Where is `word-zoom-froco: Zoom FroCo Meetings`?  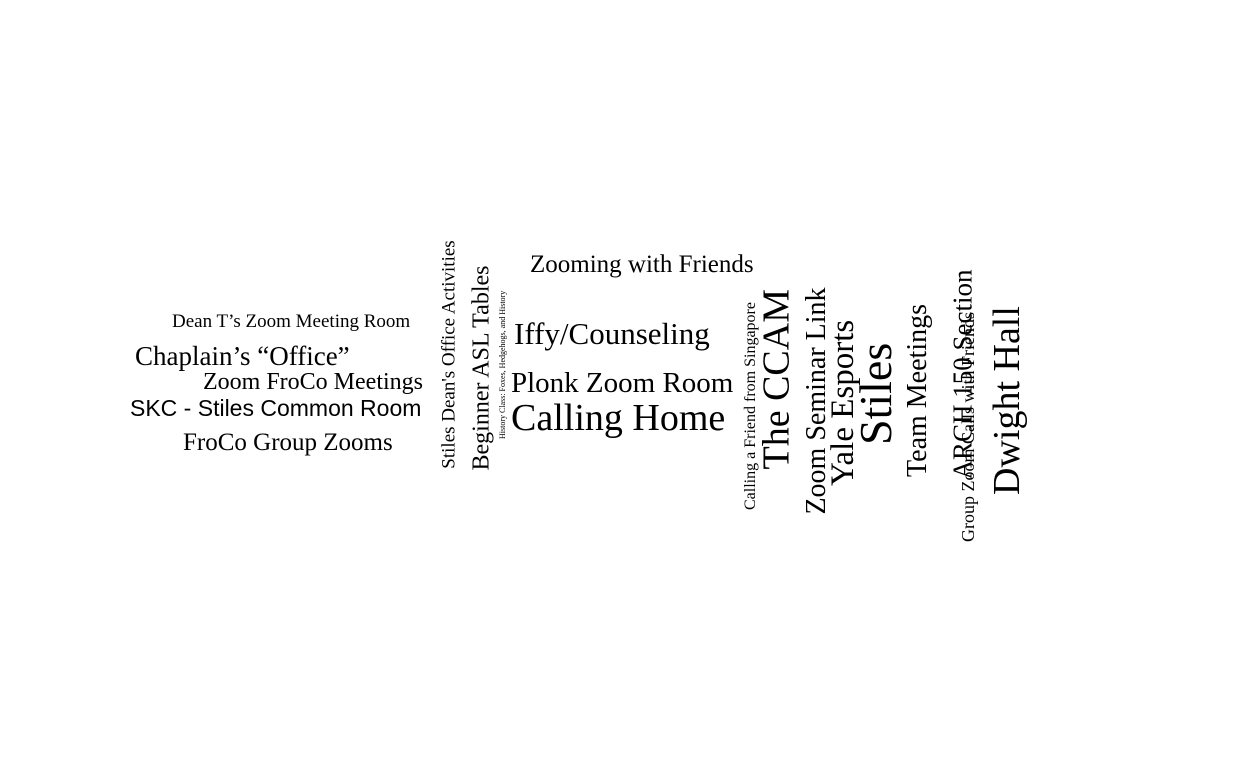 word-zoom-froco: Zoom FroCo Meetings is located at coordinates (313, 382).